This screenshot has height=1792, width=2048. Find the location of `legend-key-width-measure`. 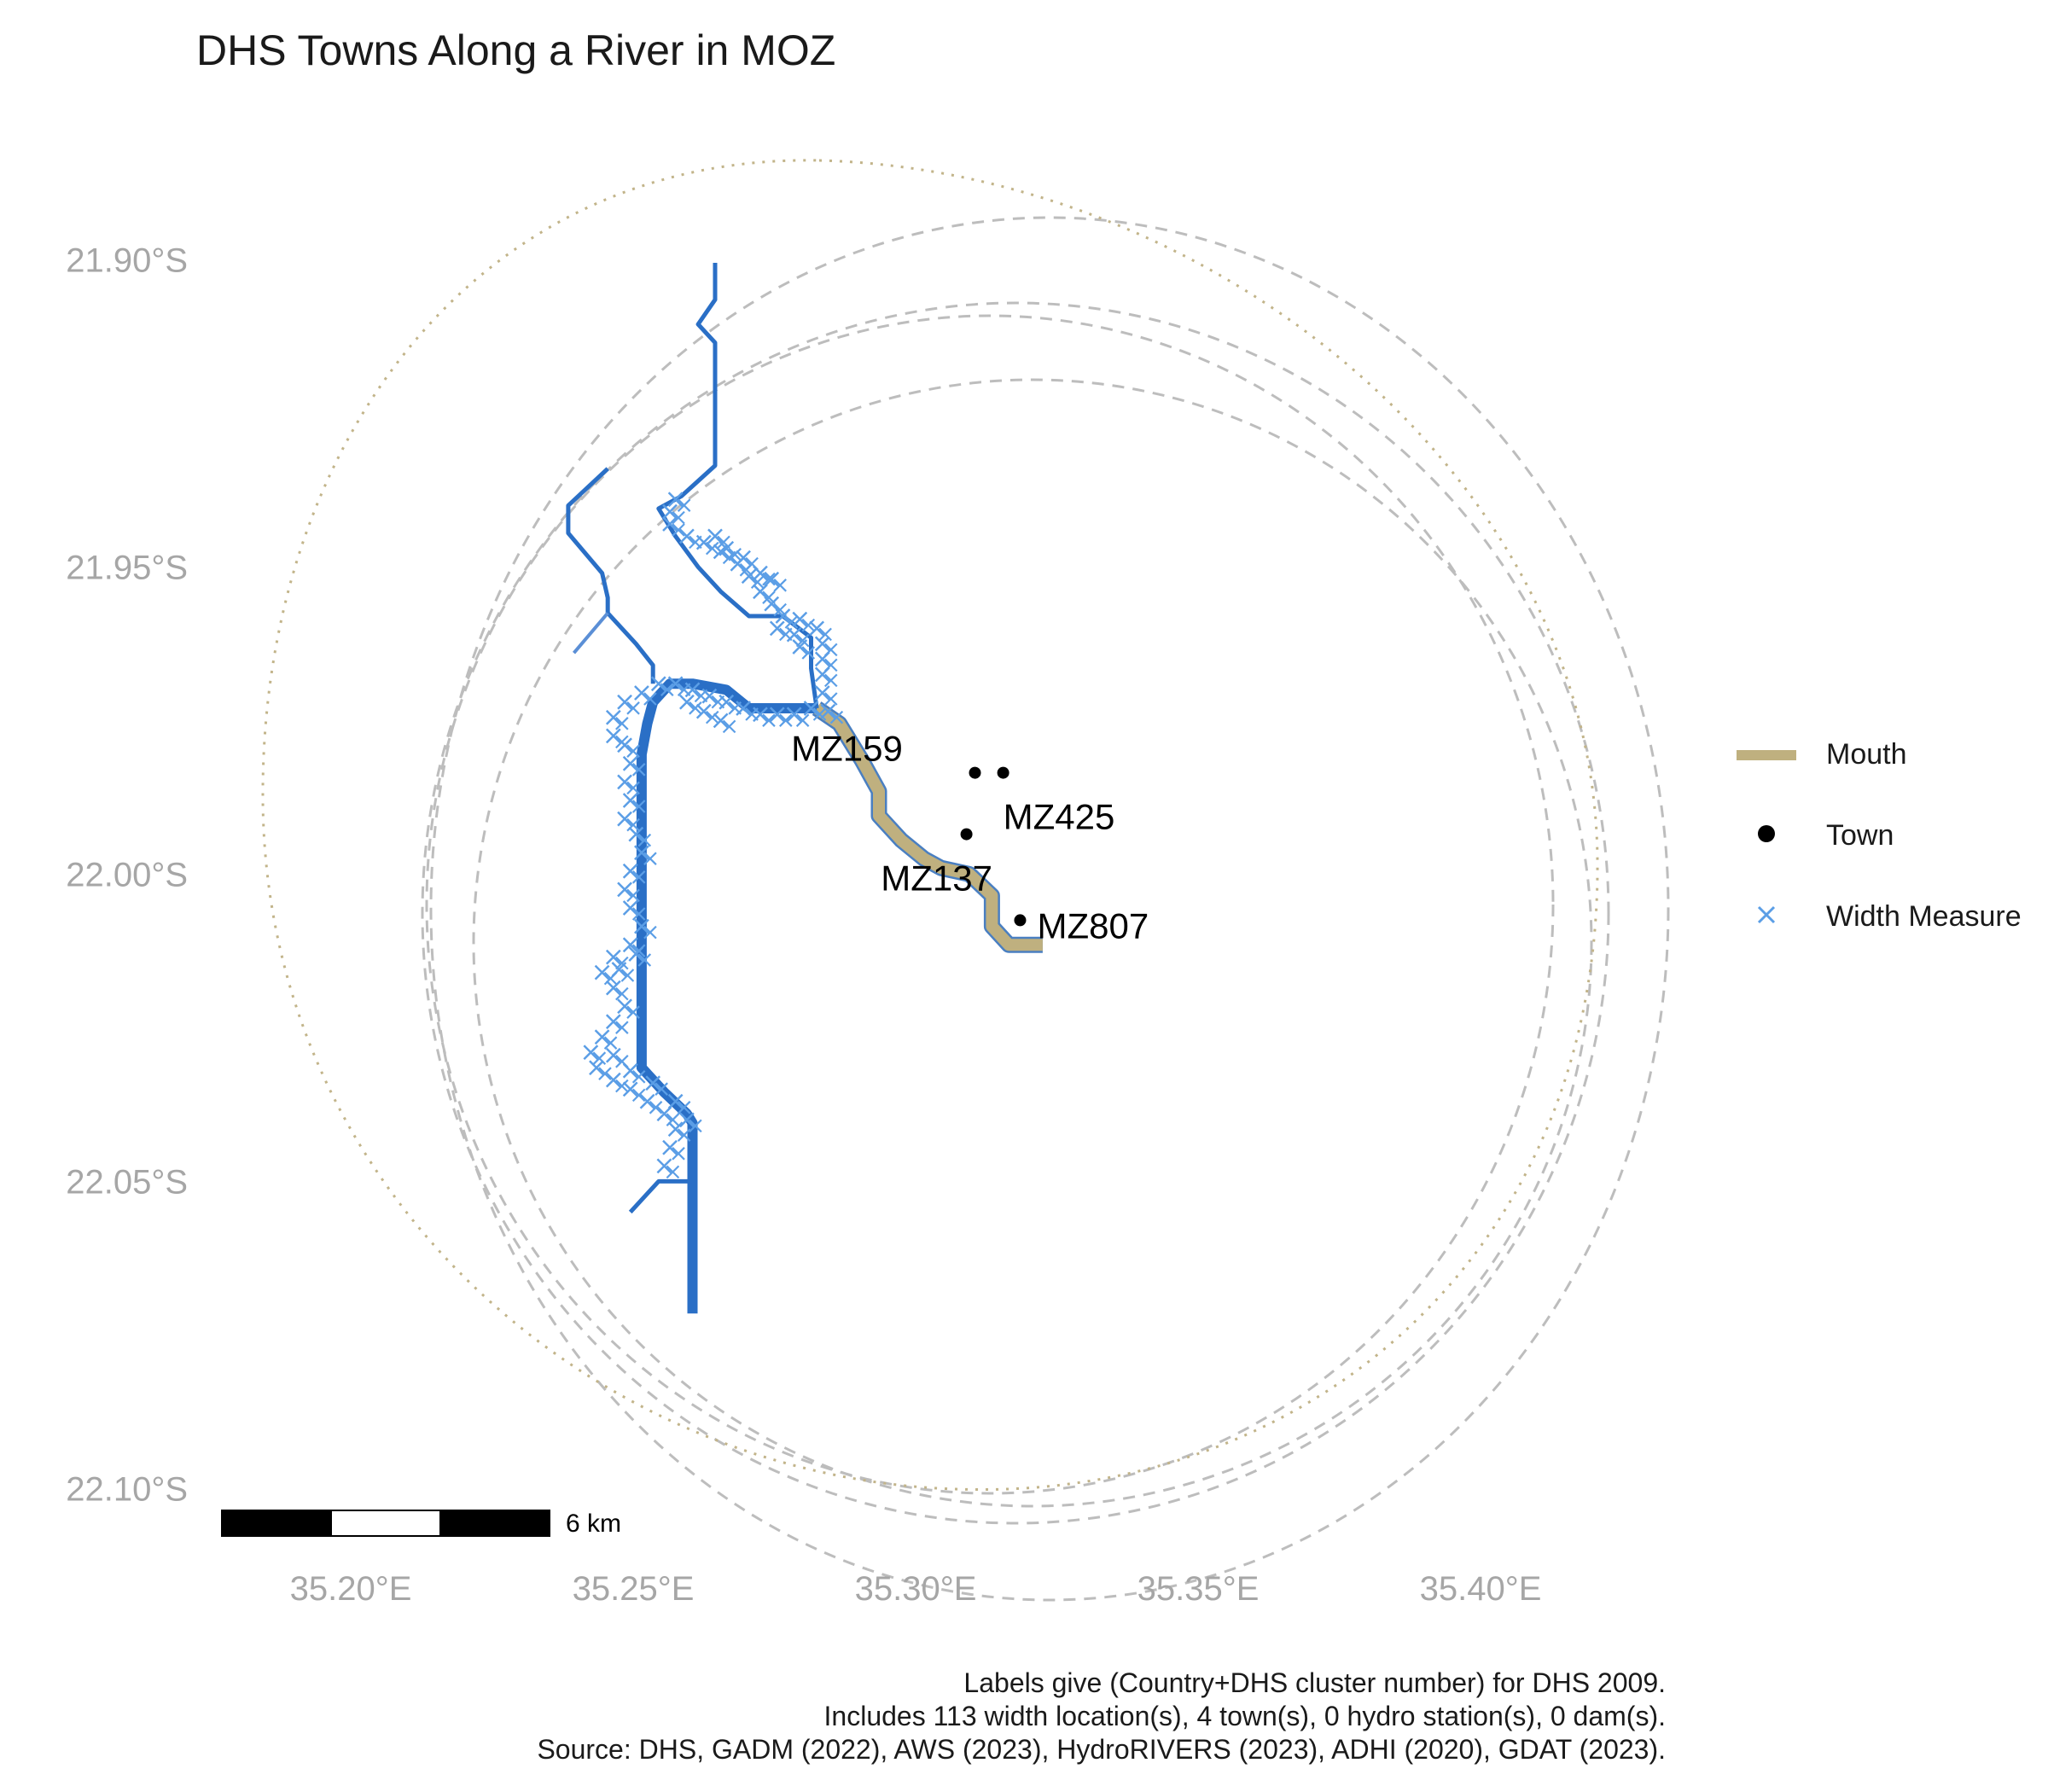

legend-key-width-measure is located at coordinates (1766, 915).